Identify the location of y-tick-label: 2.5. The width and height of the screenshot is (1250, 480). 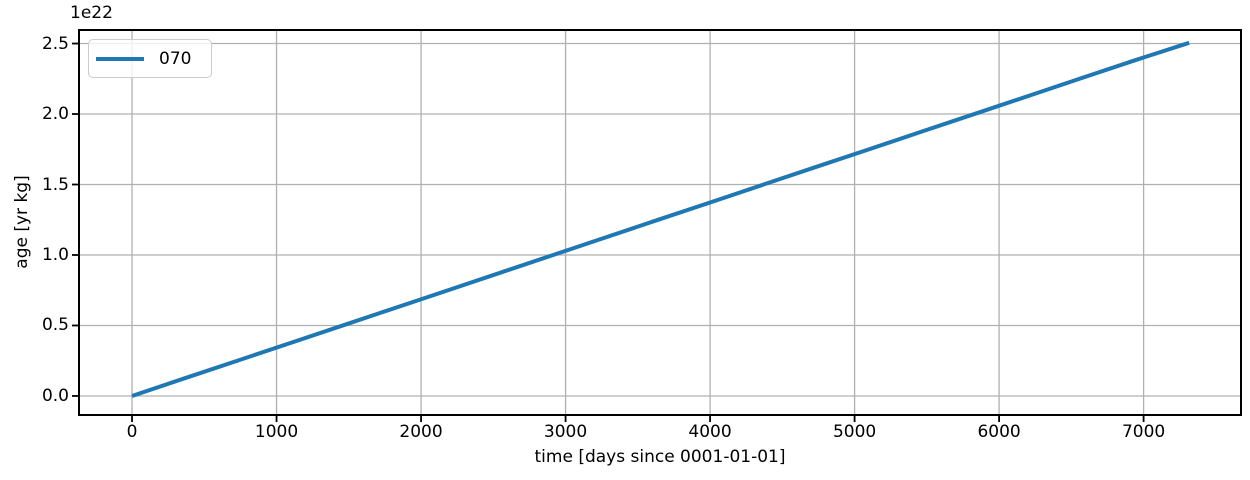
(55, 43).